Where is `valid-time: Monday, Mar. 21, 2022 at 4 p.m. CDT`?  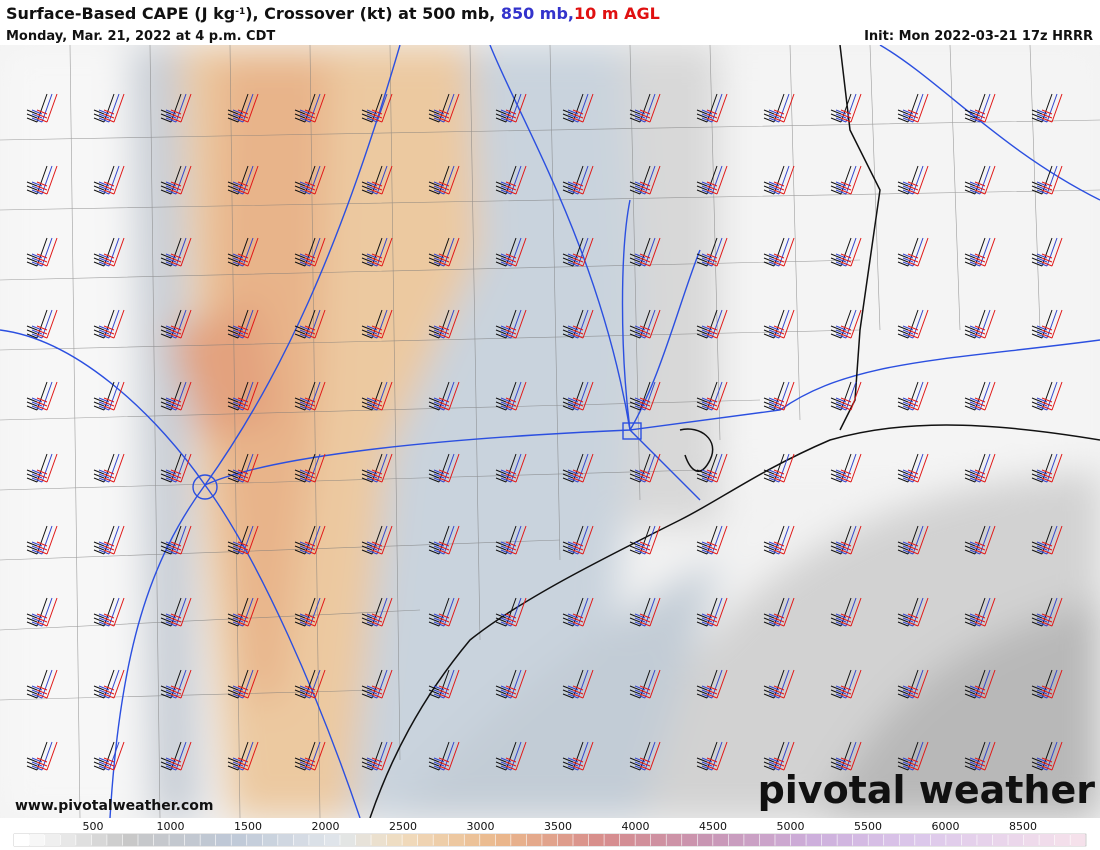 valid-time: Monday, Mar. 21, 2022 at 4 p.m. CDT is located at coordinates (140, 36).